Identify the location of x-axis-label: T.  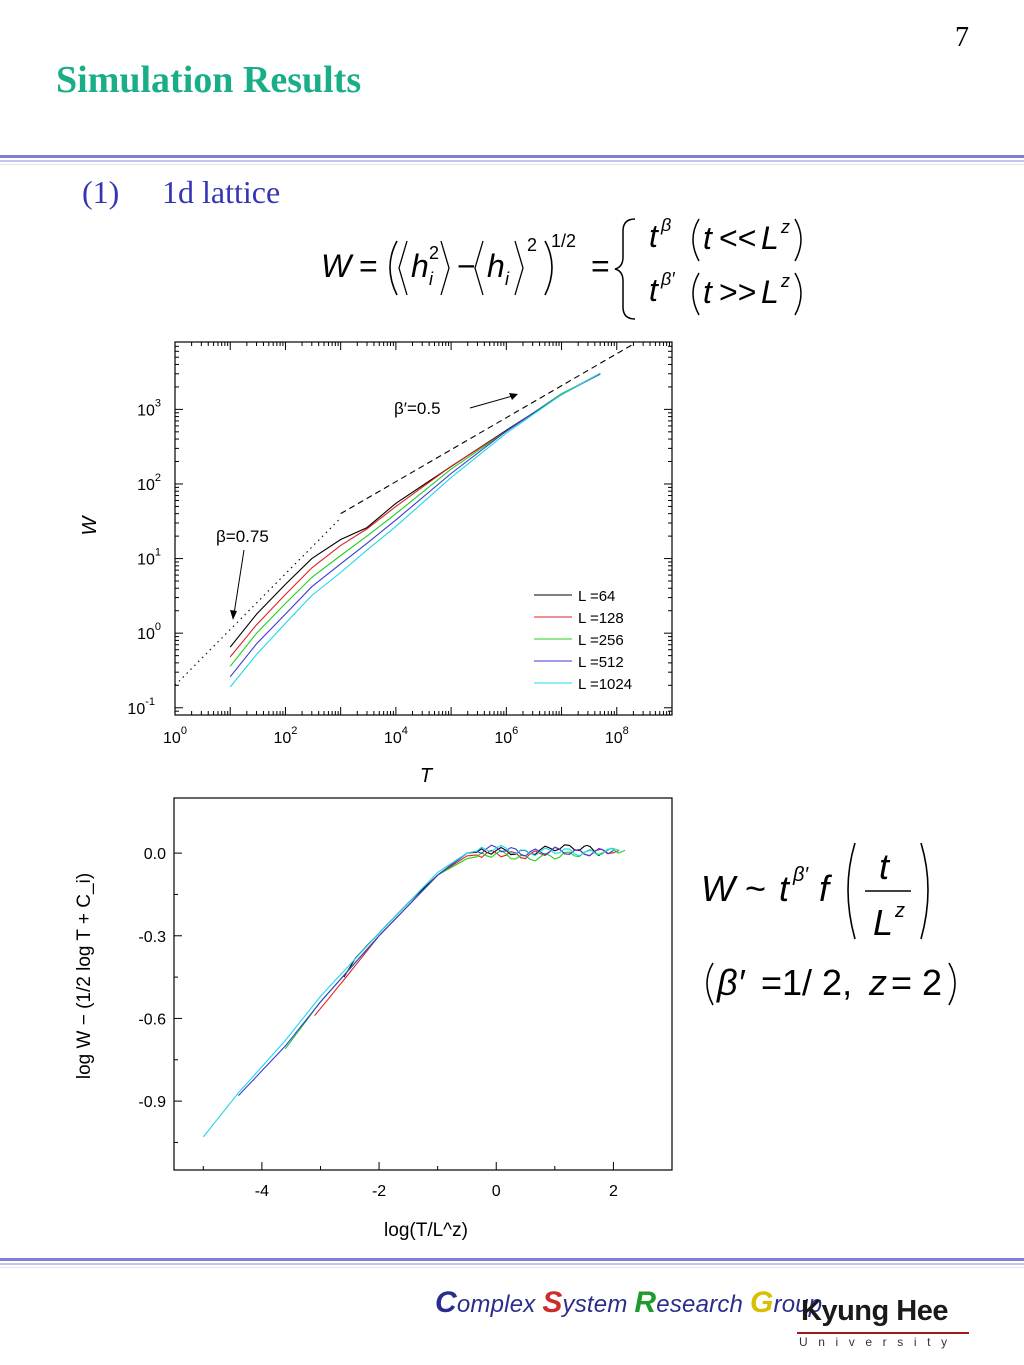
(427, 776).